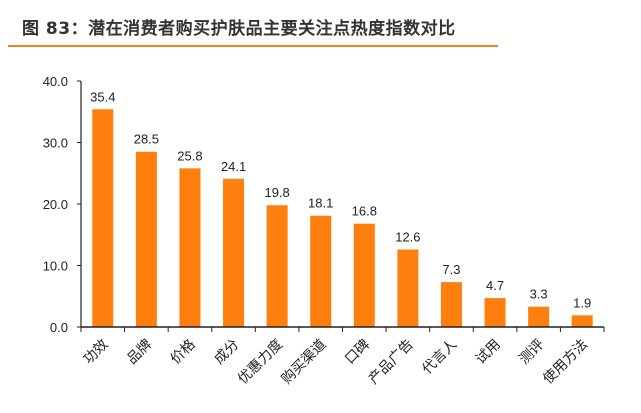 The height and width of the screenshot is (413, 641). I want to click on y-tick-label: 30.0, so click(55, 143).